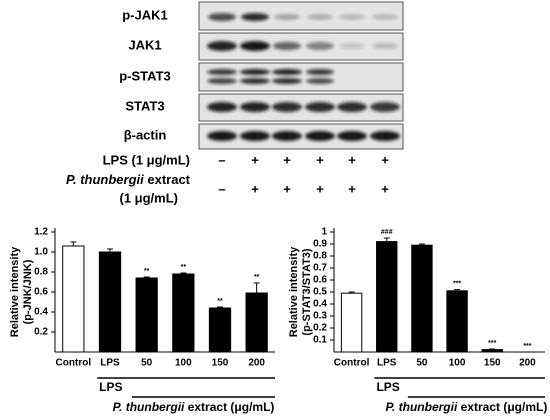  I want to click on blot-row-label: p-JAK1, so click(145, 14).